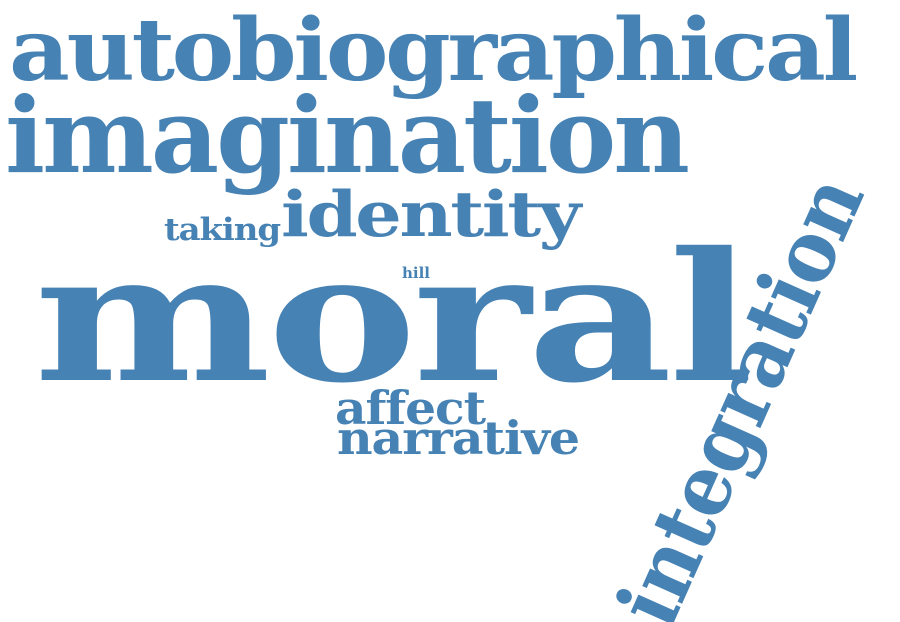  I want to click on word-identity: identity, so click(432, 214).